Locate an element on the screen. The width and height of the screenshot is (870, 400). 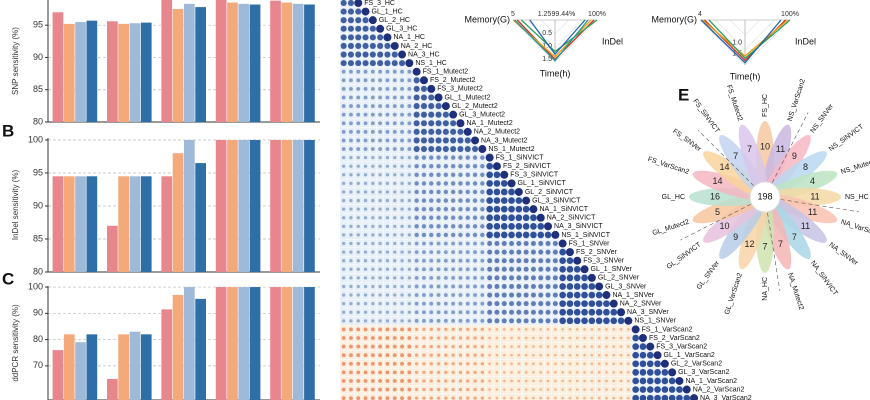
petal-count: 14 is located at coordinates (725, 167).